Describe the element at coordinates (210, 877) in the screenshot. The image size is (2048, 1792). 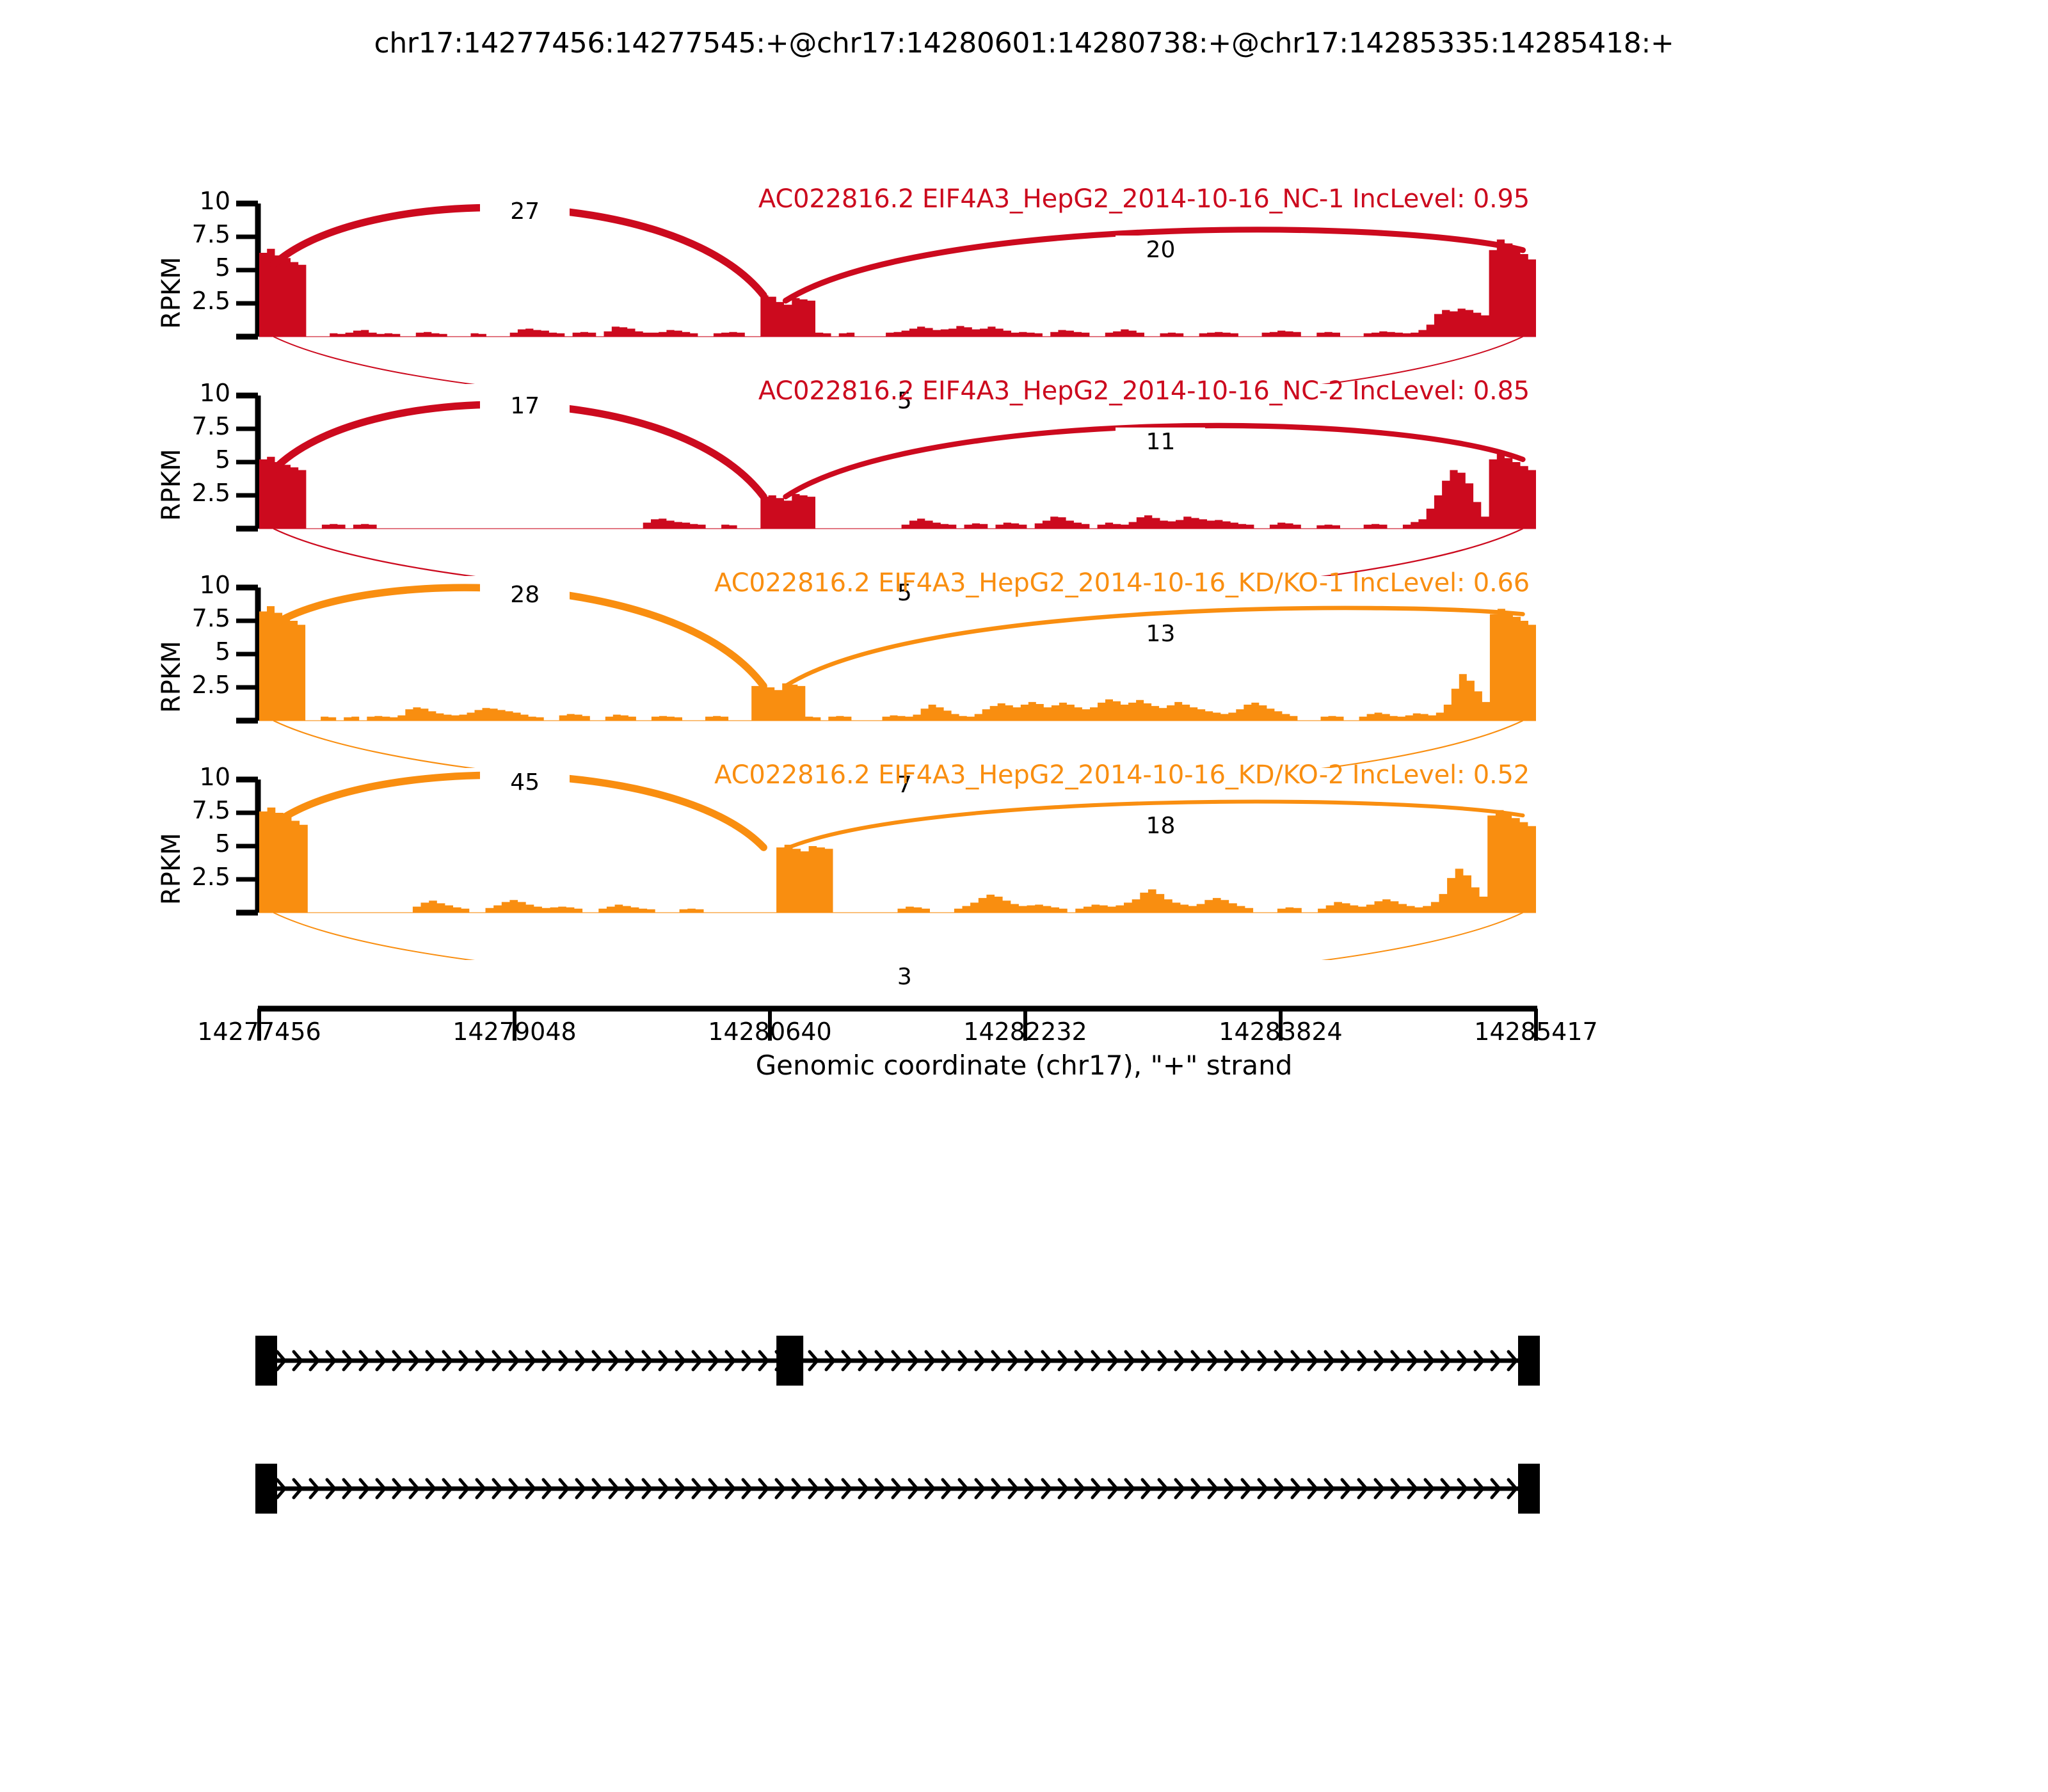
I see `y-tick-3-kdko-2: 2.5` at that location.